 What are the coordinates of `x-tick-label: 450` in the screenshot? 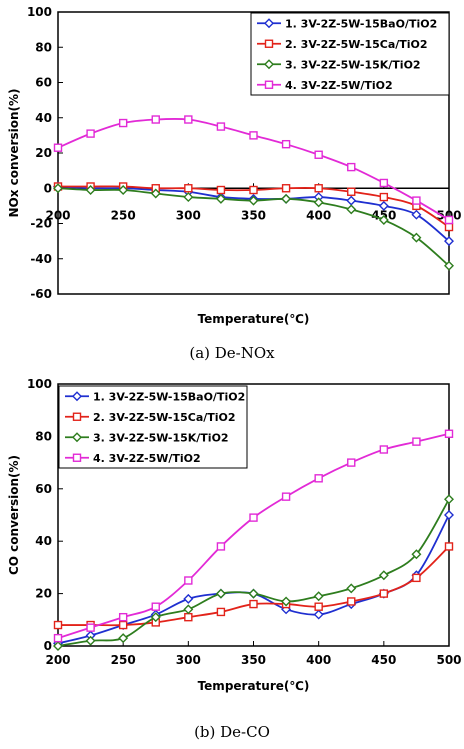 It's located at (383, 660).